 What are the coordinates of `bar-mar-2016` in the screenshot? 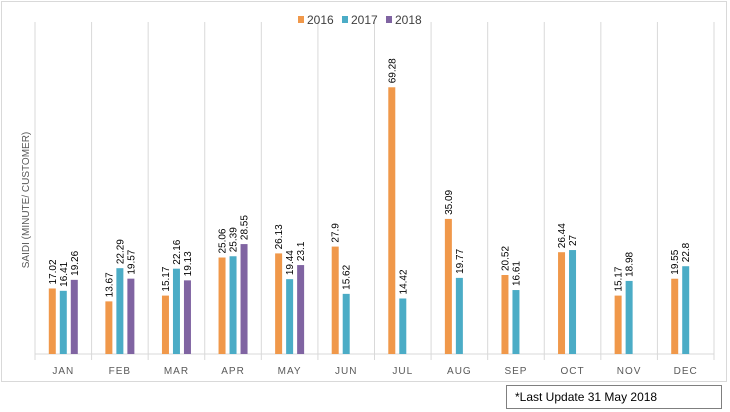 It's located at (165, 324).